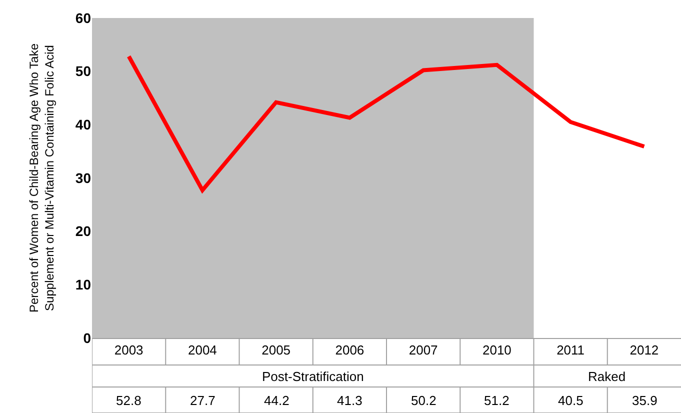  I want to click on y-tick-label: 30, so click(83, 178).